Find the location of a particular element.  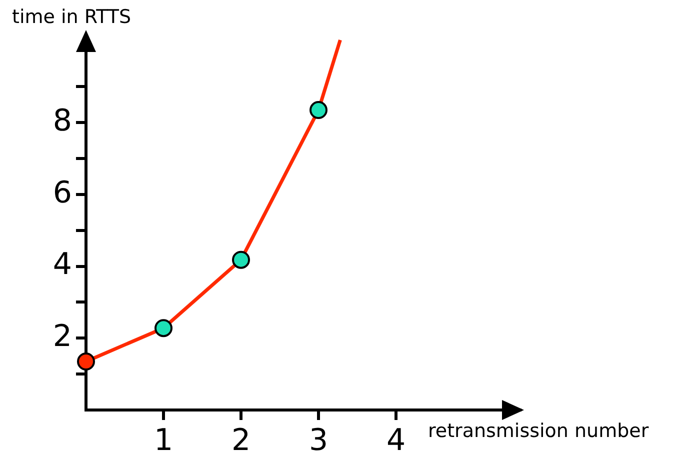

x-tick-label: 3 is located at coordinates (318, 440).